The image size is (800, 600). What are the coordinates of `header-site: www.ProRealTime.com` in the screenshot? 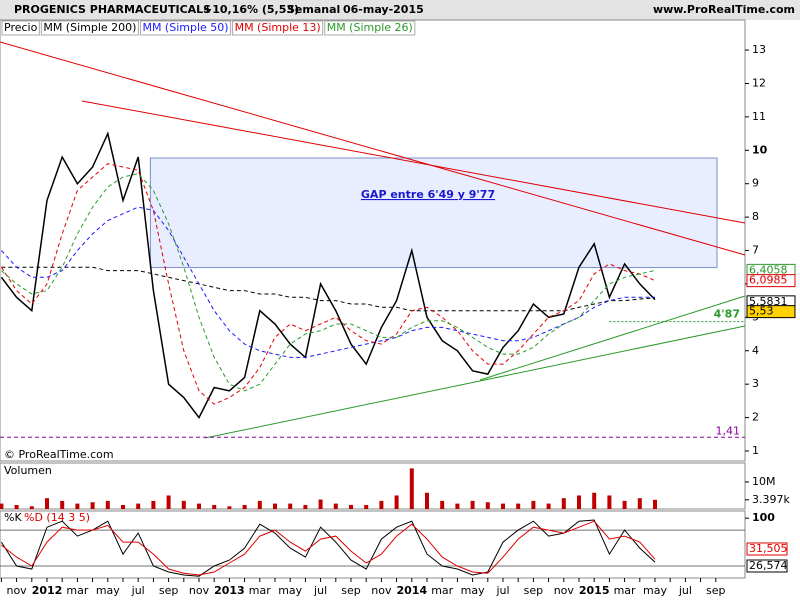 It's located at (724, 9).